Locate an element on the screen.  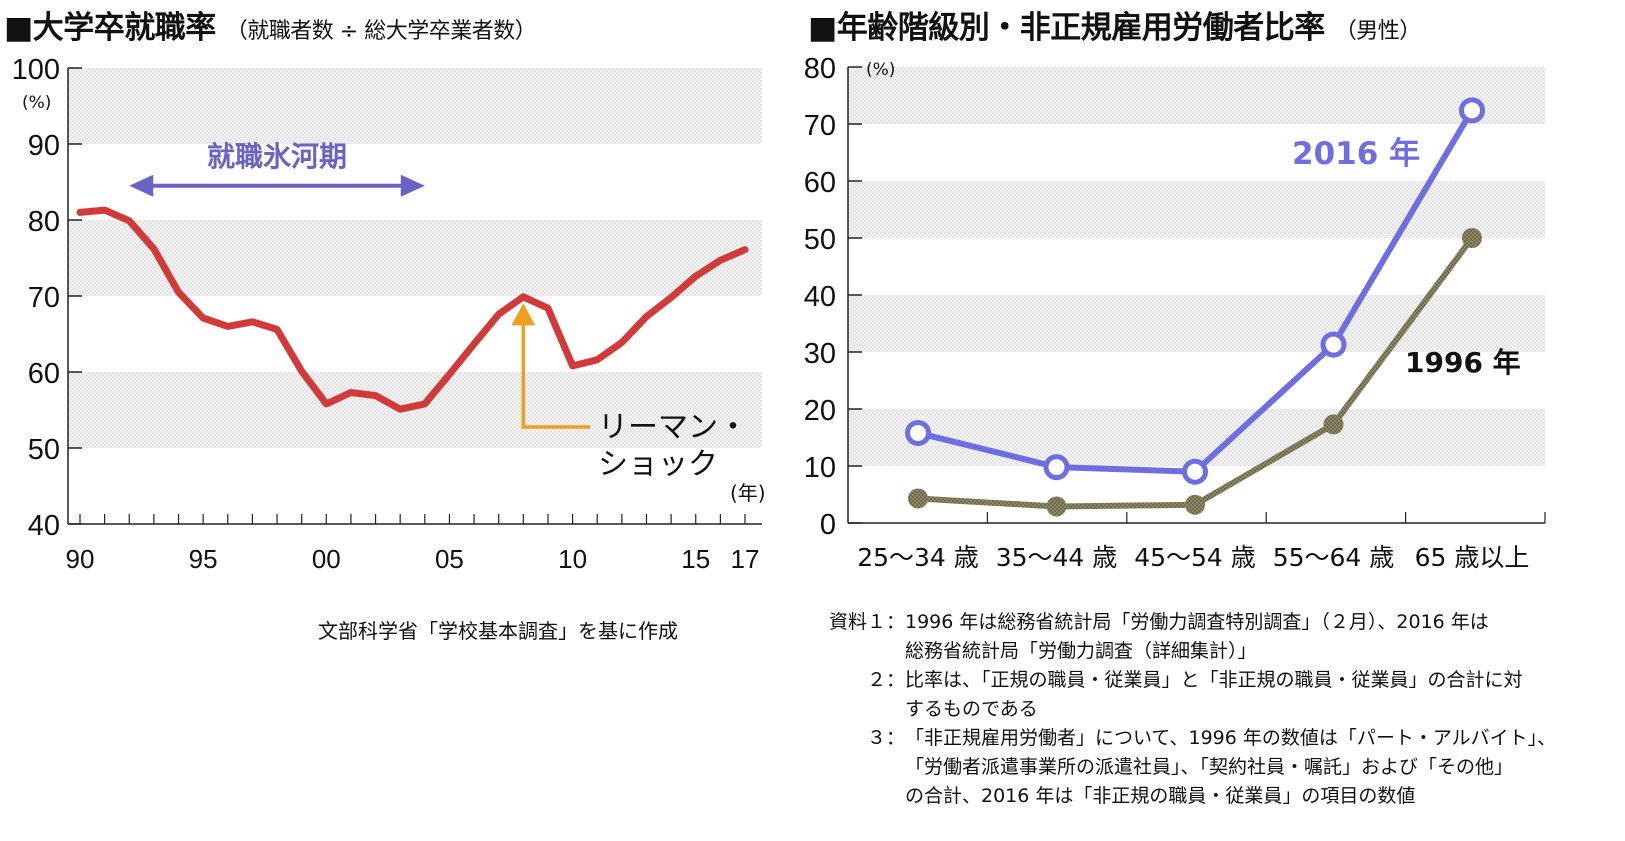
lehman-label-line2: ショック is located at coordinates (658, 464).